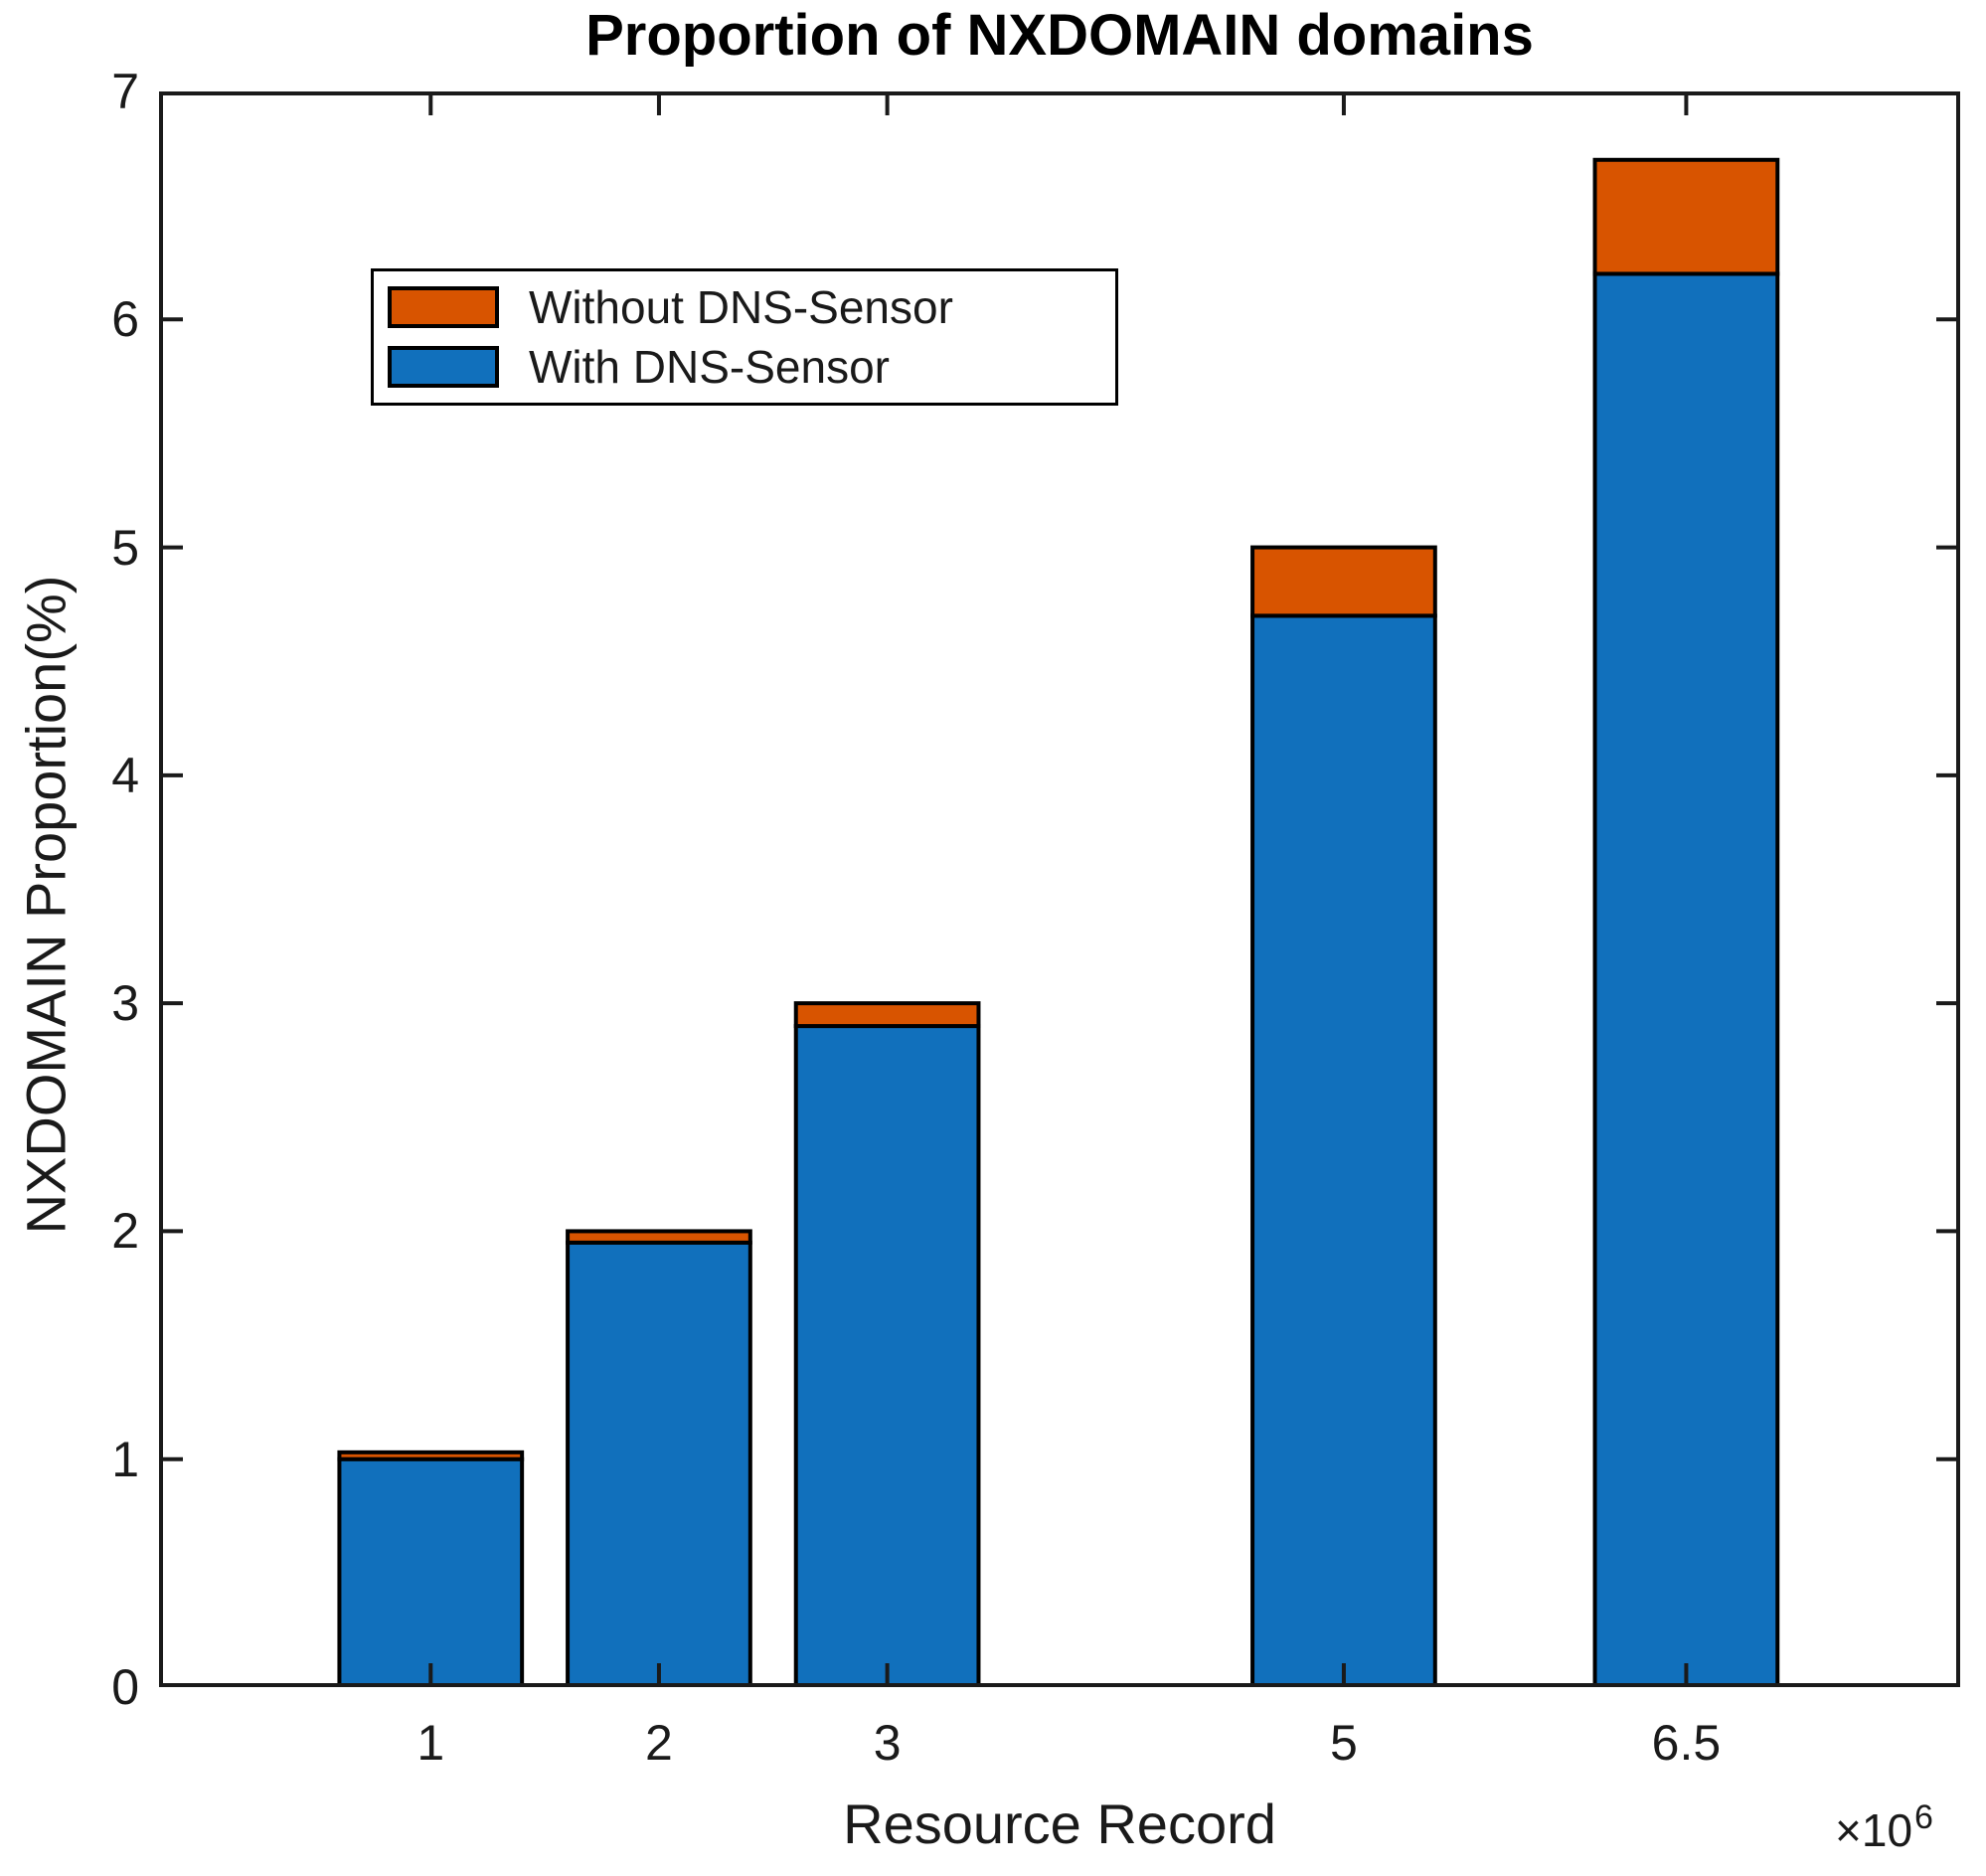 This screenshot has height=1876, width=1986. I want to click on chart-title: Proportion of NXDOMAIN domains, so click(1059, 35).